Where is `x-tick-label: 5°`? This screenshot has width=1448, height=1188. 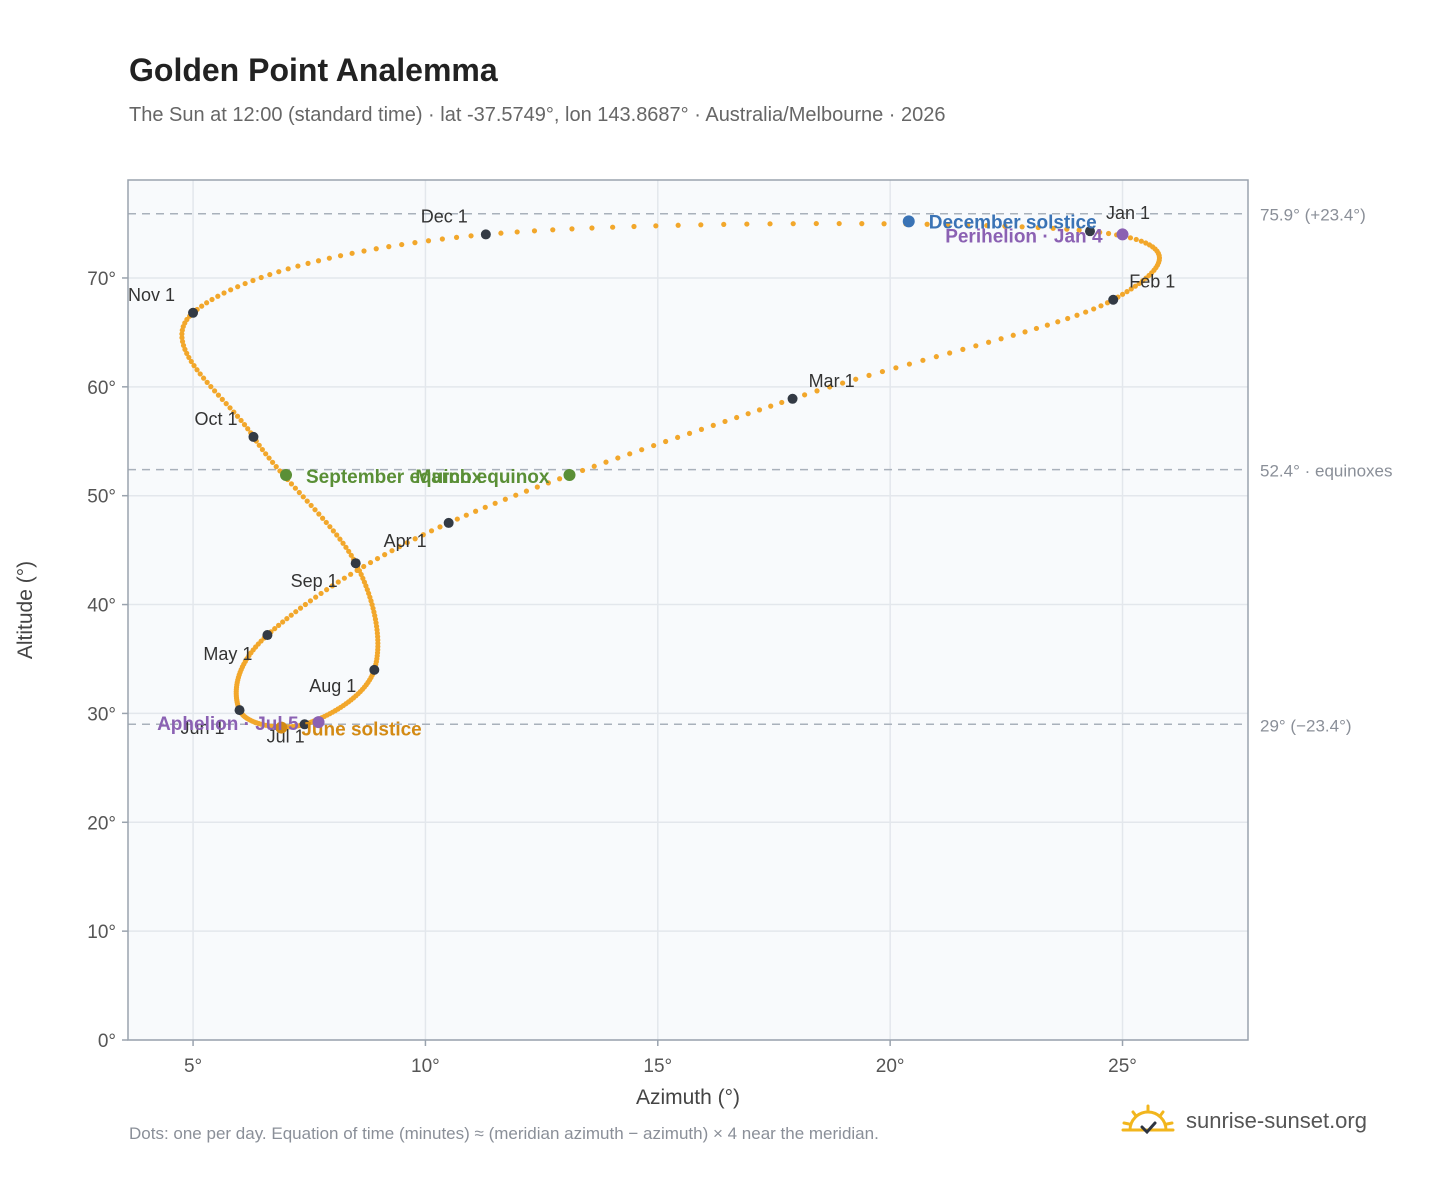
x-tick-label: 5° is located at coordinates (193, 1066).